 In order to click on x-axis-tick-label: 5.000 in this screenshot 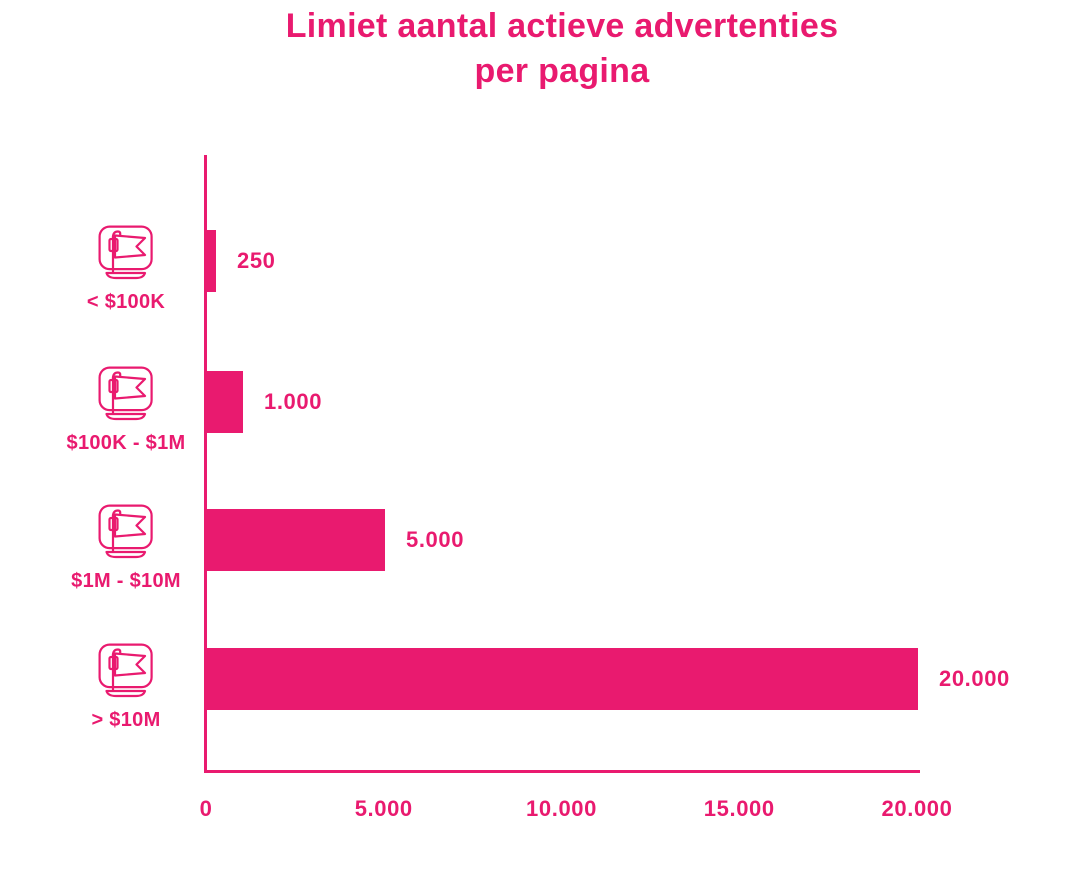, I will do `click(383, 808)`.